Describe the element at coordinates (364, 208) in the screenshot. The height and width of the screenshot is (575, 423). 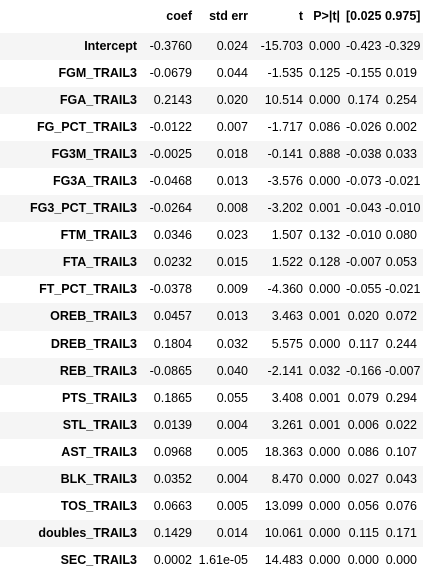
I see `ci-lower-cell: -0.043` at that location.